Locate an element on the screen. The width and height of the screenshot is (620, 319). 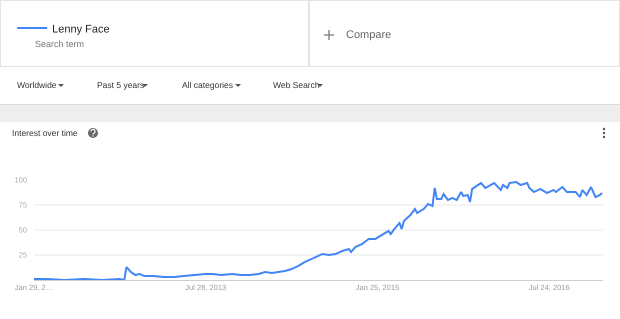
text: Search term is located at coordinates (59, 44).